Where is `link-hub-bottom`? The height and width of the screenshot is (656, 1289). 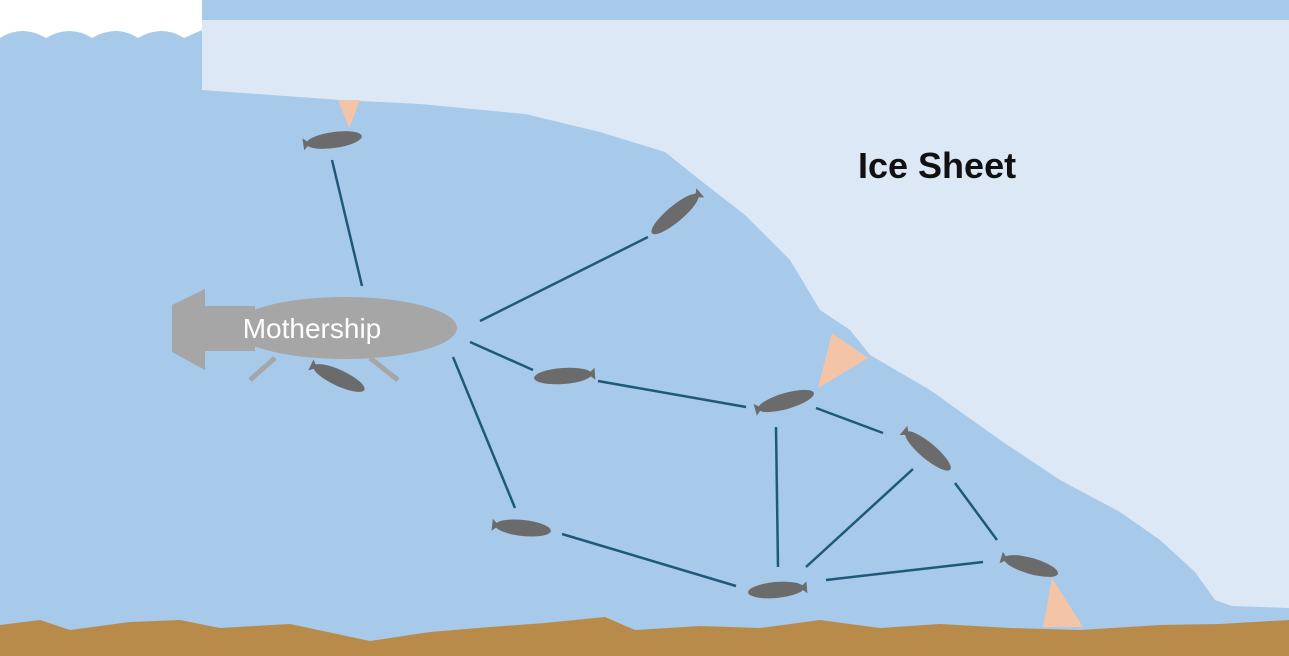 link-hub-bottom is located at coordinates (777, 497).